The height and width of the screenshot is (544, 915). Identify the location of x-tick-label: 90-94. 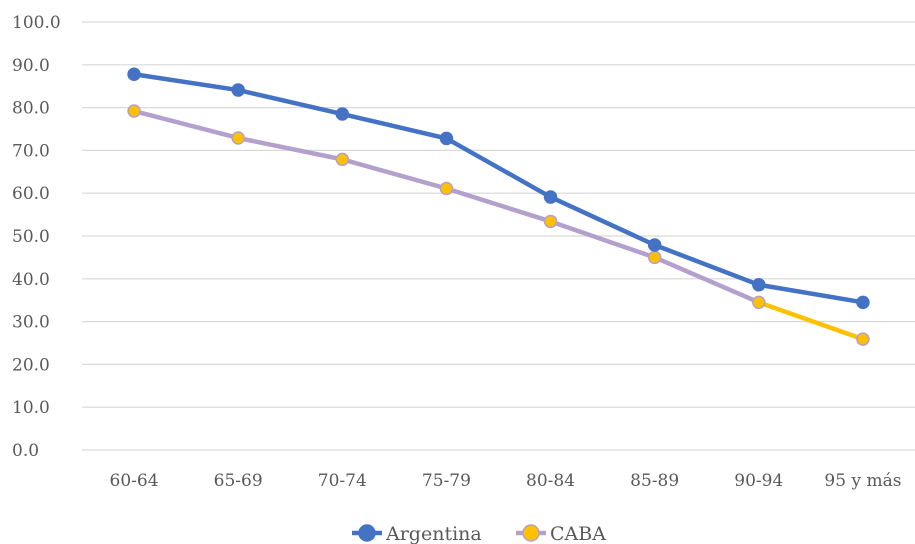
(758, 481).